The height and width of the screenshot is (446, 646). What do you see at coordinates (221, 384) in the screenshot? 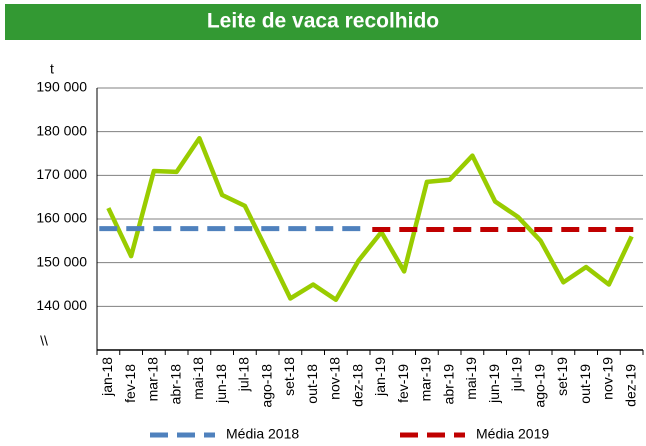
I see `x-tick-label: jun-18` at bounding box center [221, 384].